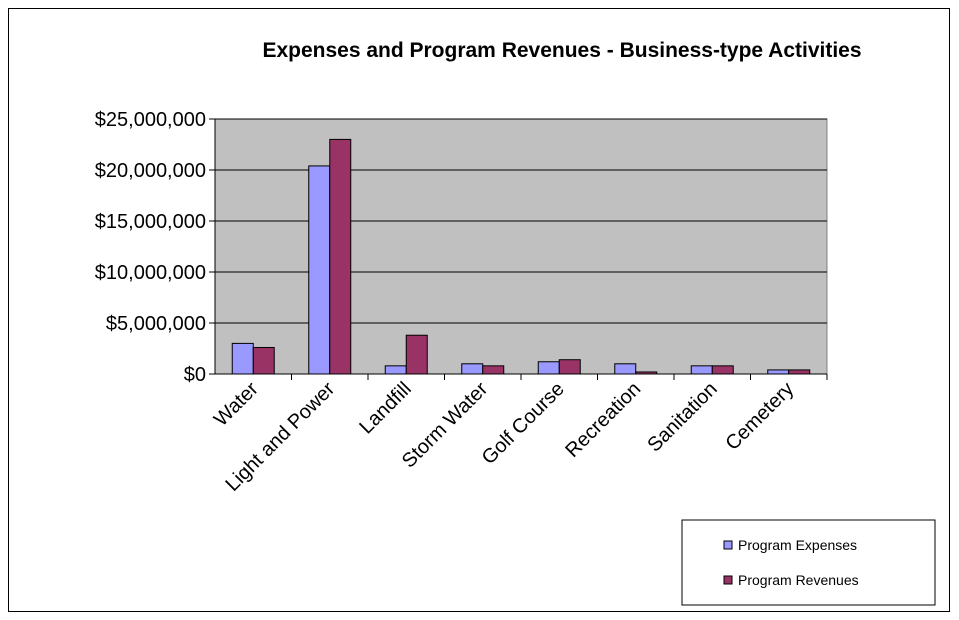  What do you see at coordinates (150, 120) in the screenshot?
I see `y-tick-label: $25,000,000` at bounding box center [150, 120].